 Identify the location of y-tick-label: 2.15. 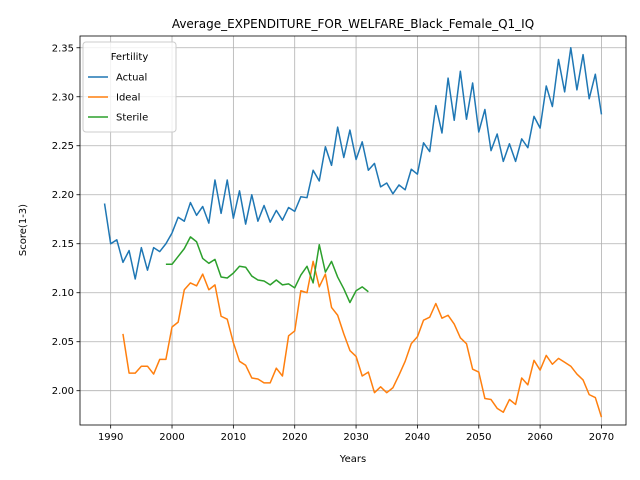
(63, 244).